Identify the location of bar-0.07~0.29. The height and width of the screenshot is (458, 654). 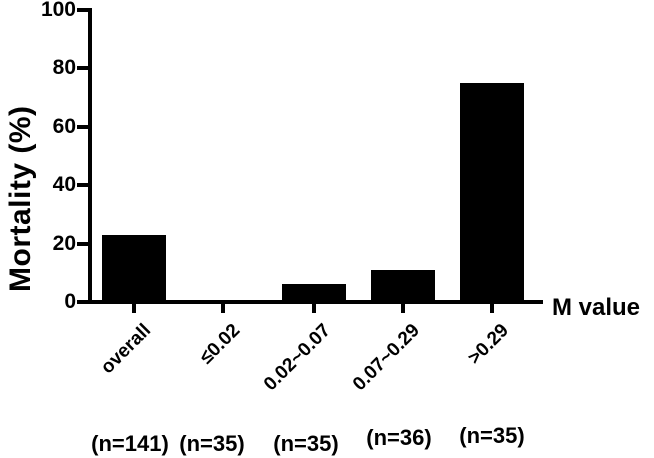
(403, 286).